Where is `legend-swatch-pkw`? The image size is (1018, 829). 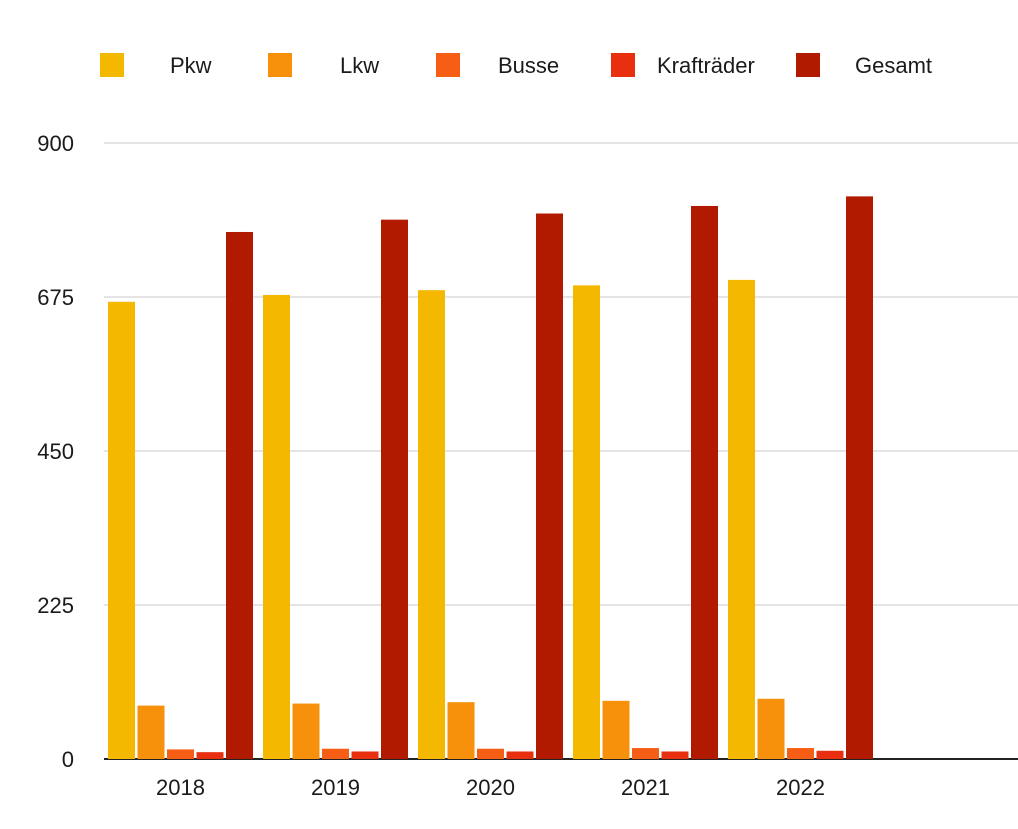 legend-swatch-pkw is located at coordinates (112, 65).